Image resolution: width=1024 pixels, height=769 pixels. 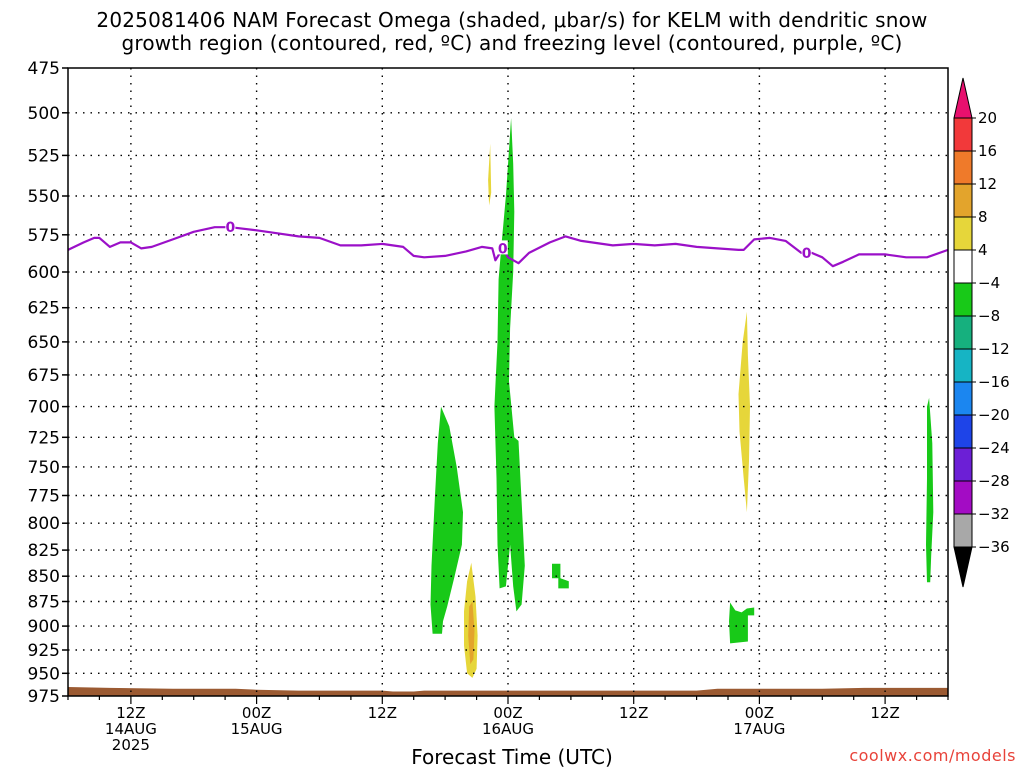 I want to click on y-tick-label-500: 500, so click(x=44, y=114).